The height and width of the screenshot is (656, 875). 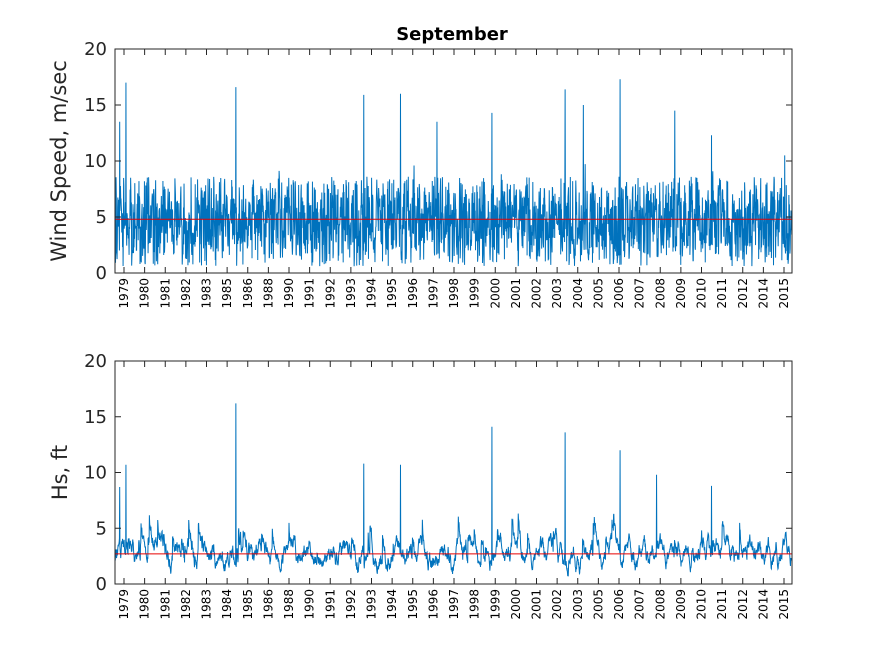 I want to click on chart-title: September, so click(x=452, y=34).